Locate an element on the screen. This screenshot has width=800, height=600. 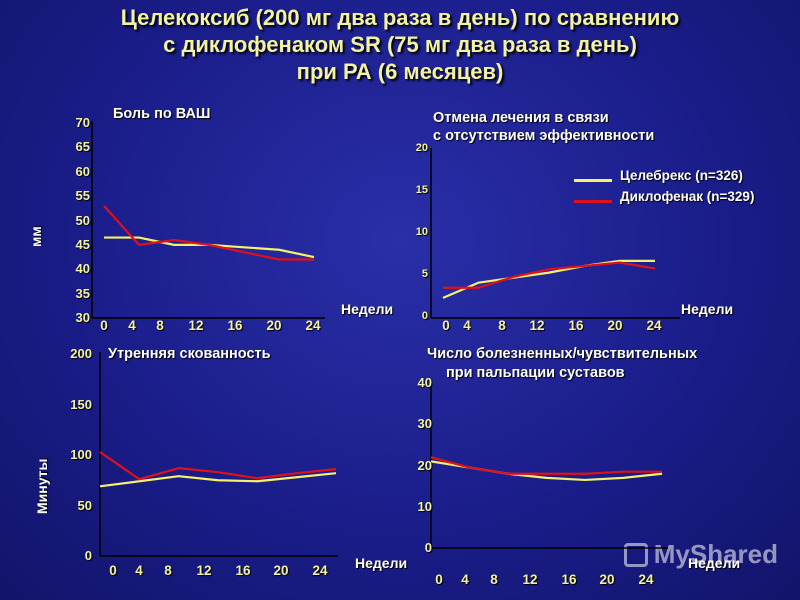
joints-x-tick-label: 0 is located at coordinates (439, 579).